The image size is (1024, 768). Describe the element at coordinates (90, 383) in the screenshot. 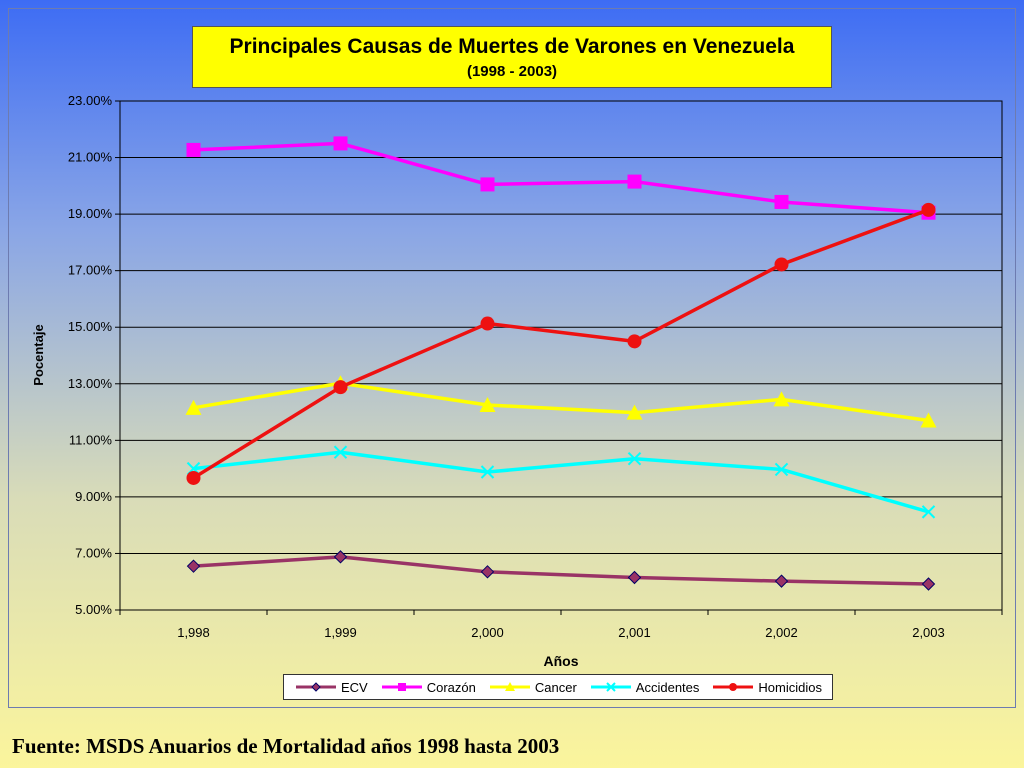

I see `y-tick-label: 13.00%` at that location.